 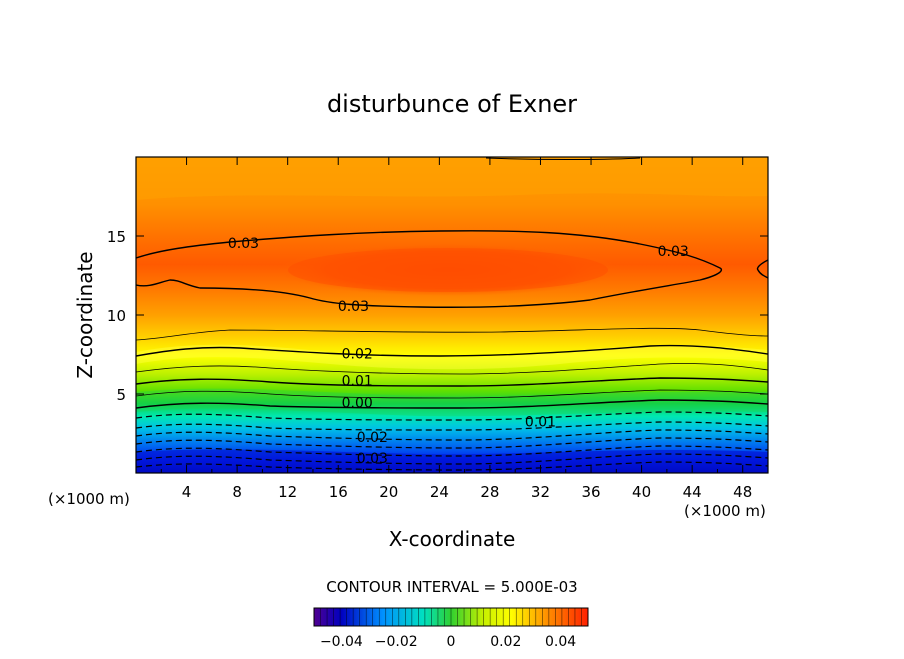 I want to click on contour-0.015, so click(x=452, y=369).